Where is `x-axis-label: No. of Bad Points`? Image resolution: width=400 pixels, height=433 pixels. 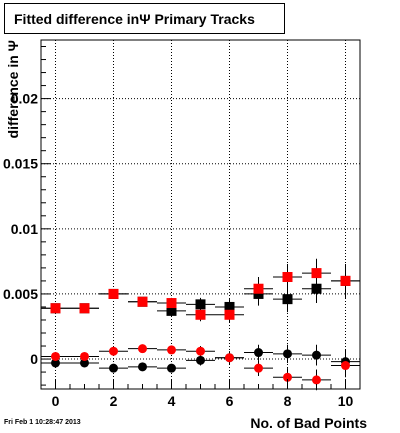 x-axis-label: No. of Bad Points is located at coordinates (308, 423).